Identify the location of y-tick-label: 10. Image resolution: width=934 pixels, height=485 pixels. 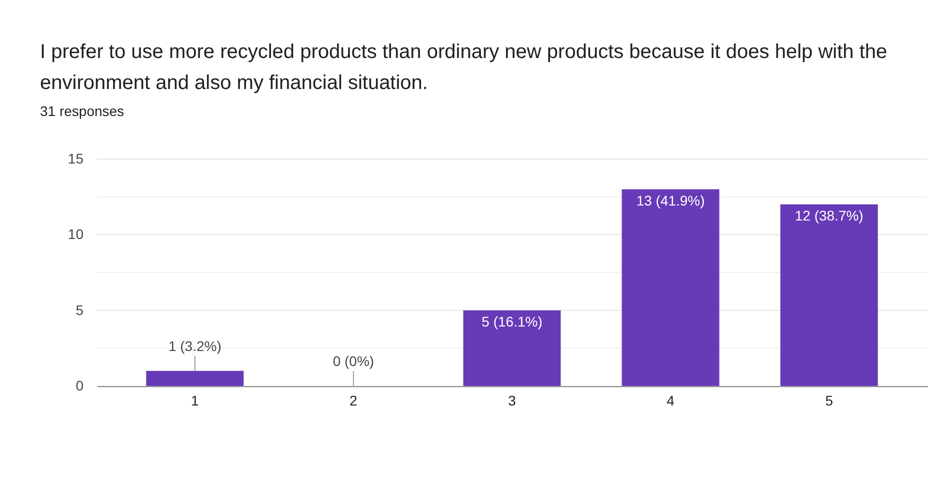
(76, 234).